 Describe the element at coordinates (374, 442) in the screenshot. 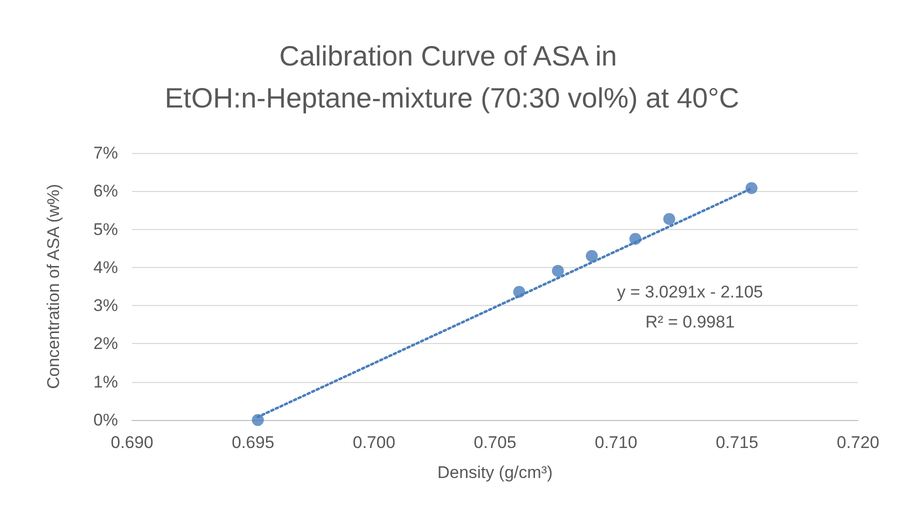

I see `x-tick-label: 0.700` at that location.